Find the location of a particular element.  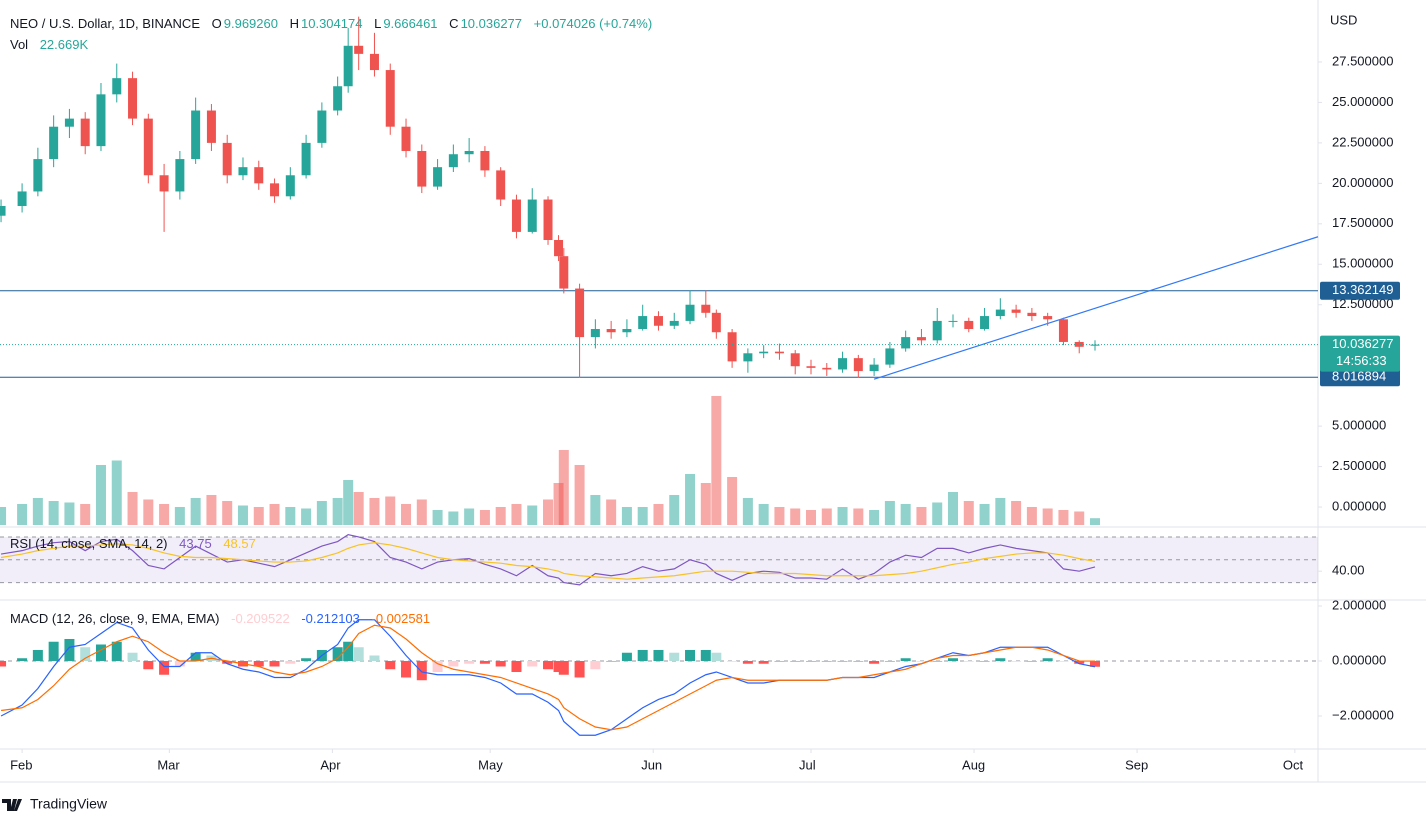

y-tick-label: 2.000000 is located at coordinates (1359, 604).